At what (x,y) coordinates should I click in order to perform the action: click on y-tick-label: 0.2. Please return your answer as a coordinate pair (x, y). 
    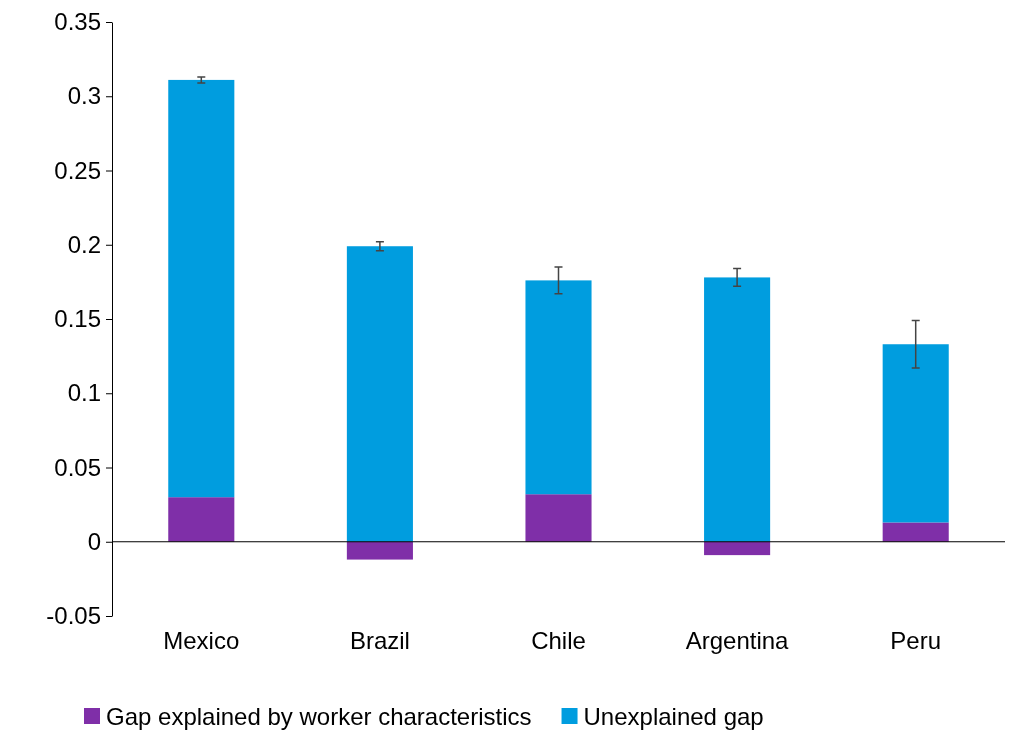
    Looking at the image, I should click on (84, 244).